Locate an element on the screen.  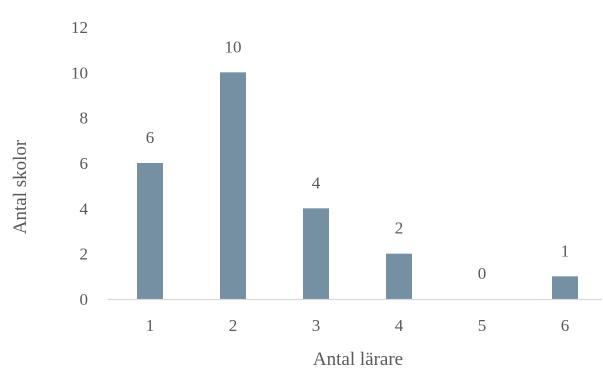
y-axis-ticks: 0 2 4 6 8 10 12 is located at coordinates (80, 163).